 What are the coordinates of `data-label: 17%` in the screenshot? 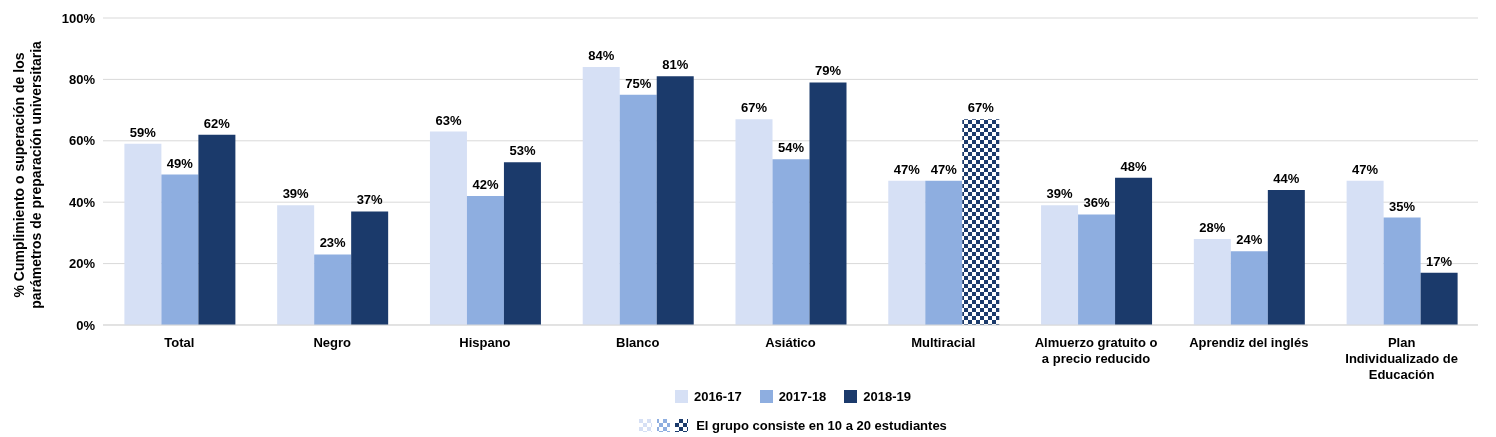 It's located at (1439, 261).